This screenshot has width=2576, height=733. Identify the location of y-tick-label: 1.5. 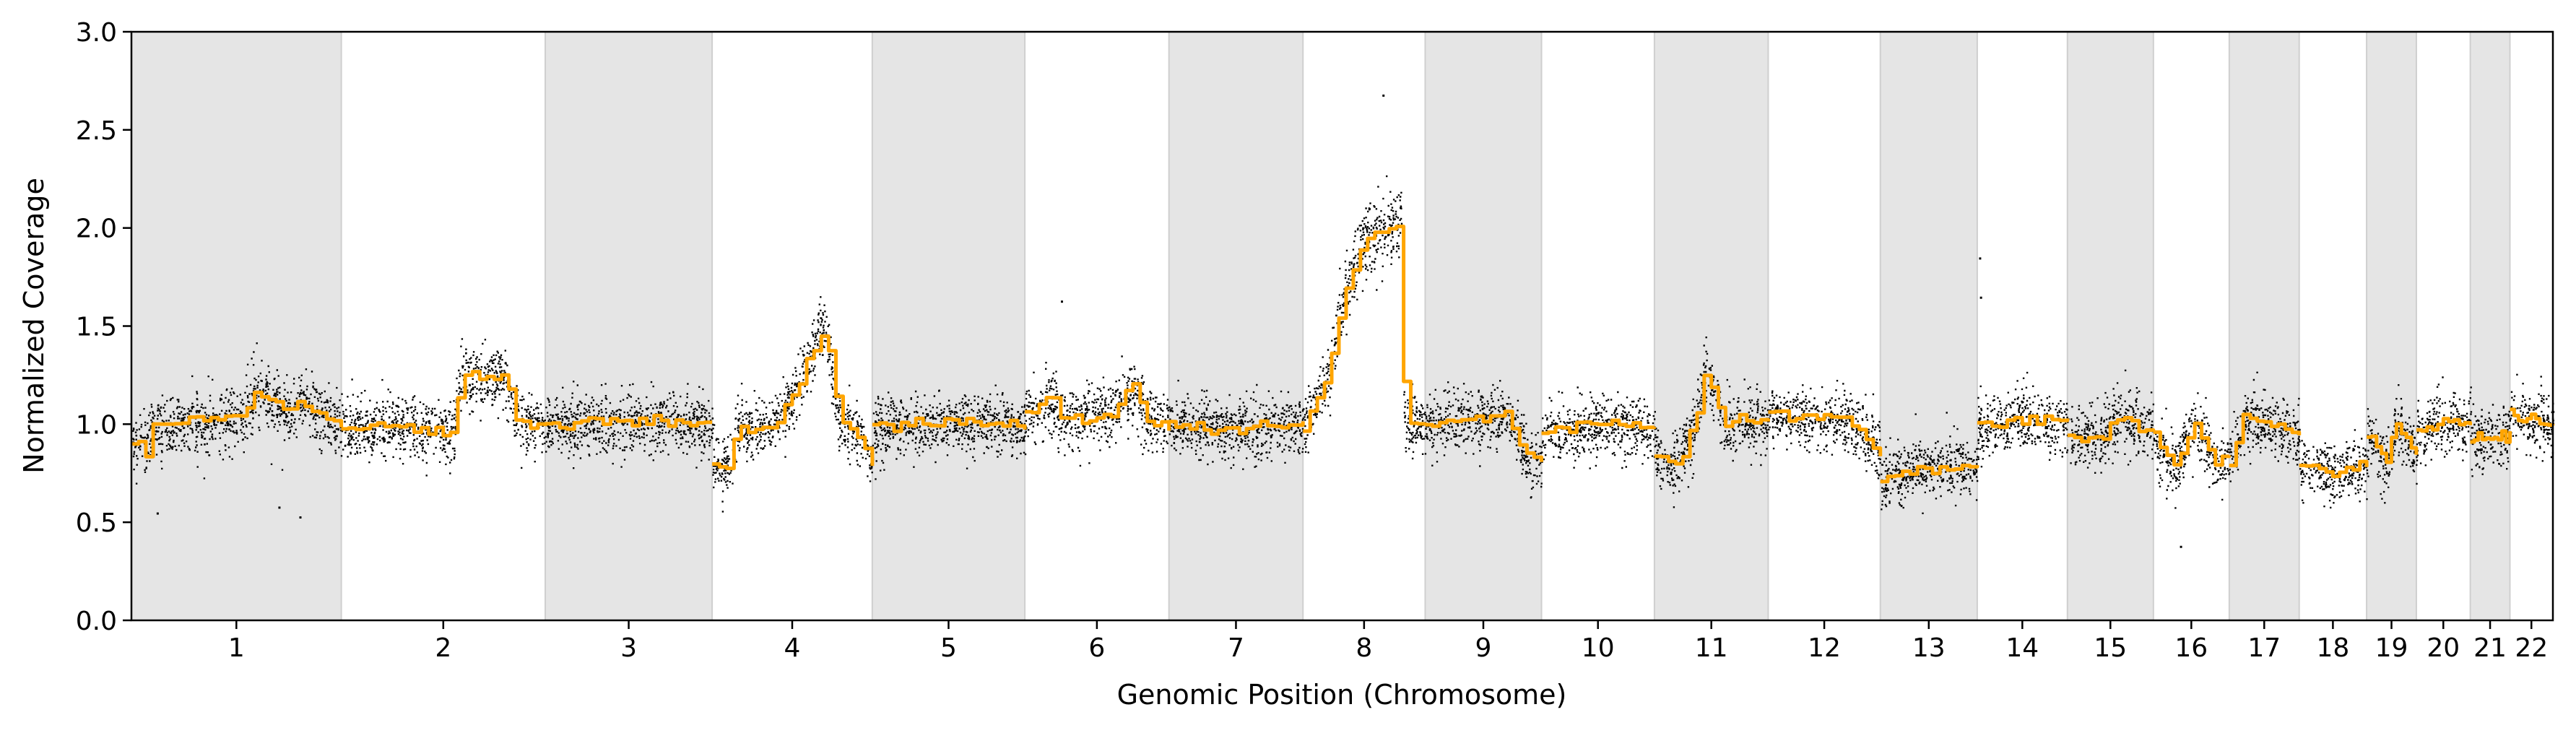
(96, 327).